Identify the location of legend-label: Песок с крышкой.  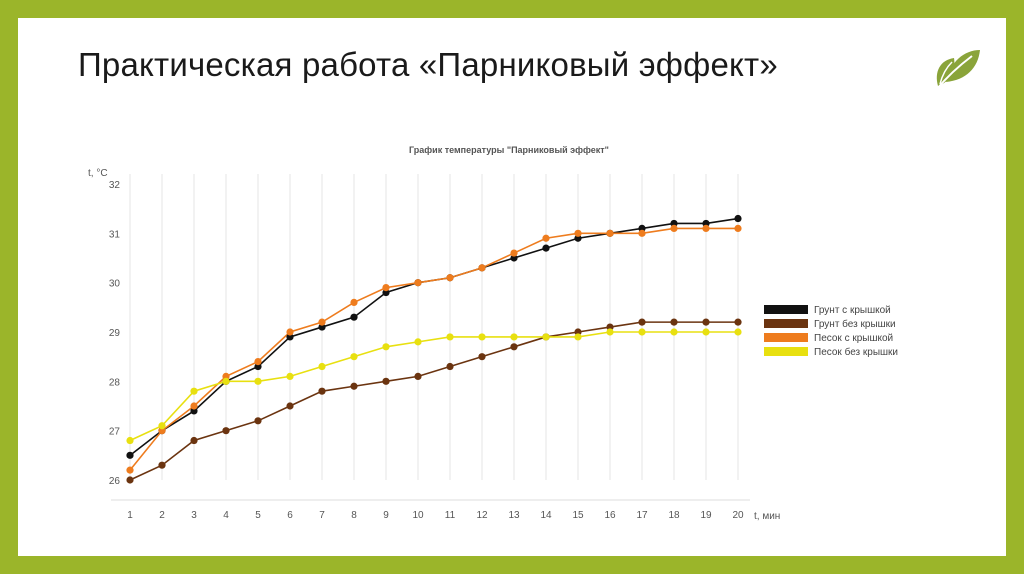
(853, 338).